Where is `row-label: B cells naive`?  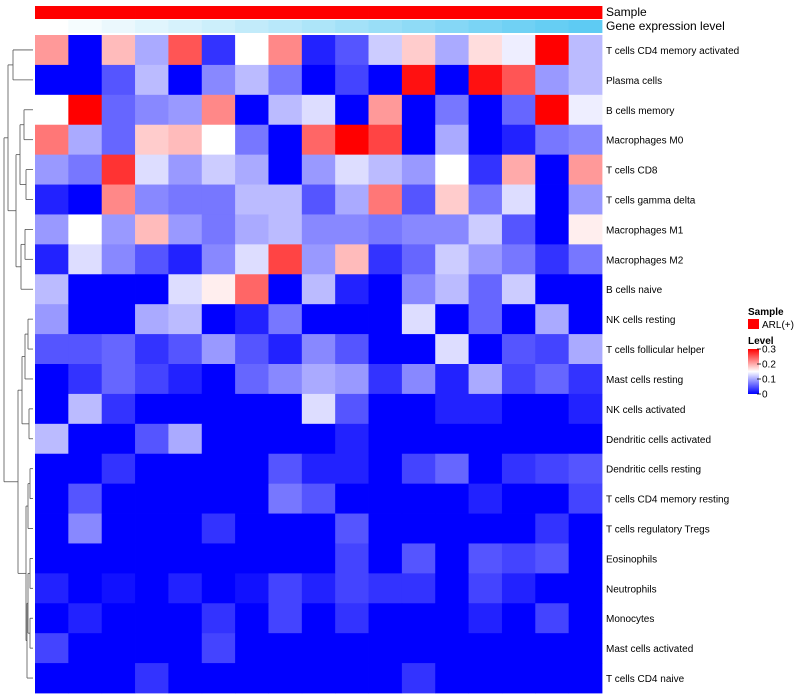
row-label: B cells naive is located at coordinates (634, 290).